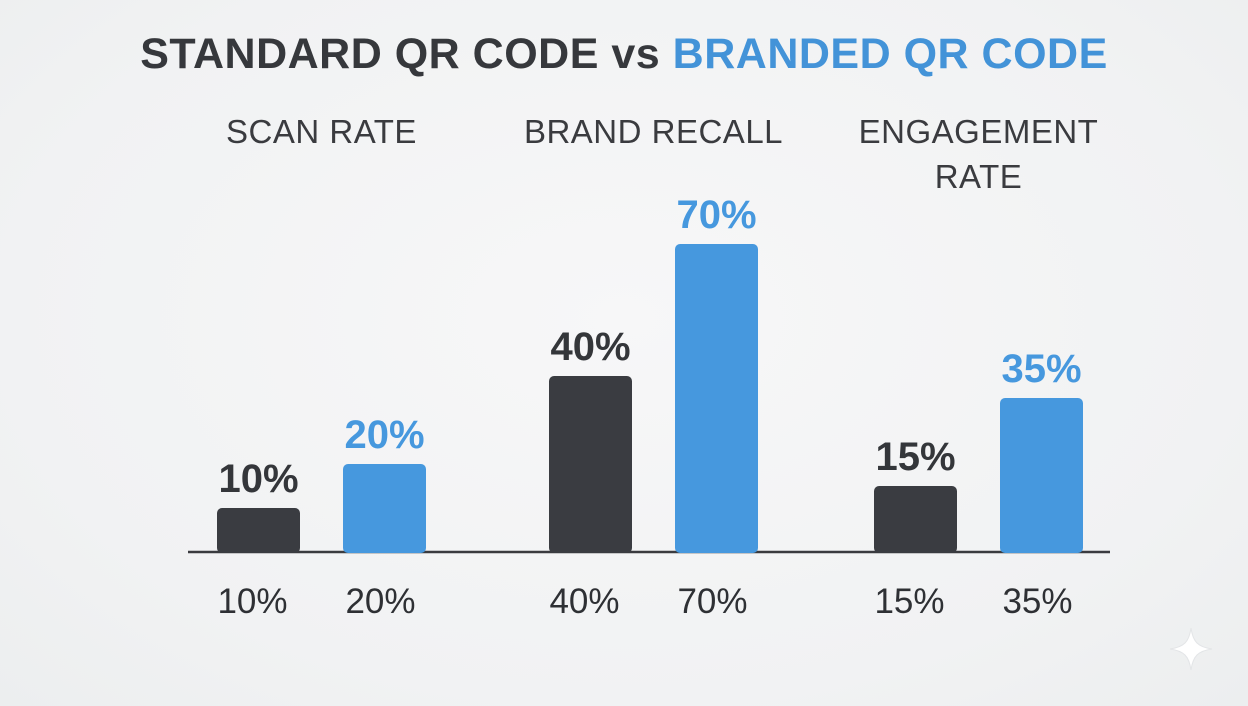 Image resolution: width=1248 pixels, height=706 pixels. I want to click on title-branded: BRANDED QR CODE, so click(890, 54).